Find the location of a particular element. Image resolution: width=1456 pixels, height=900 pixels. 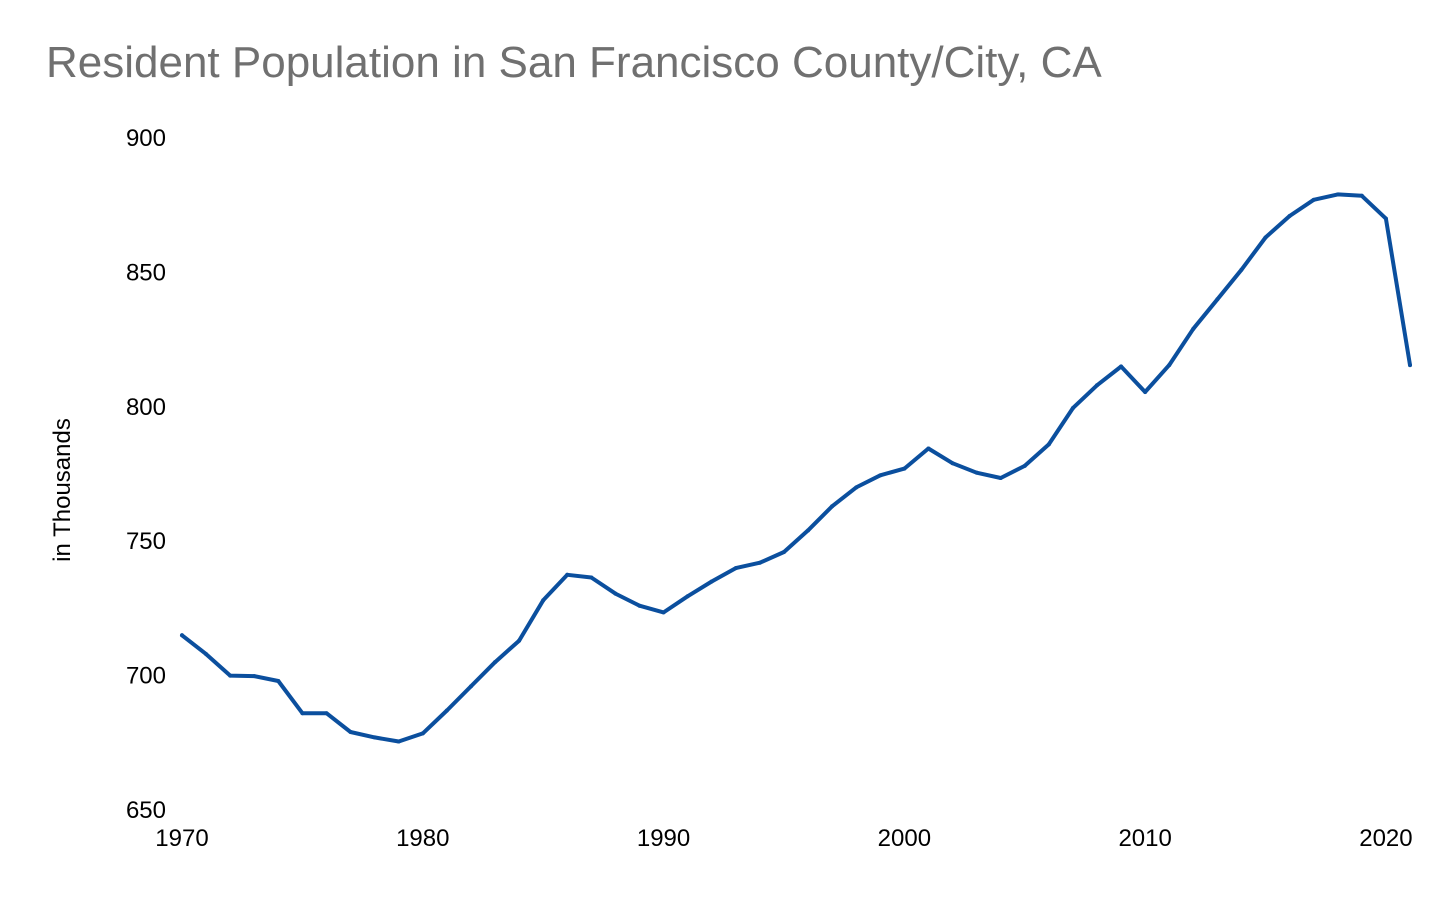

y-tick-label: 800 is located at coordinates (146, 407).